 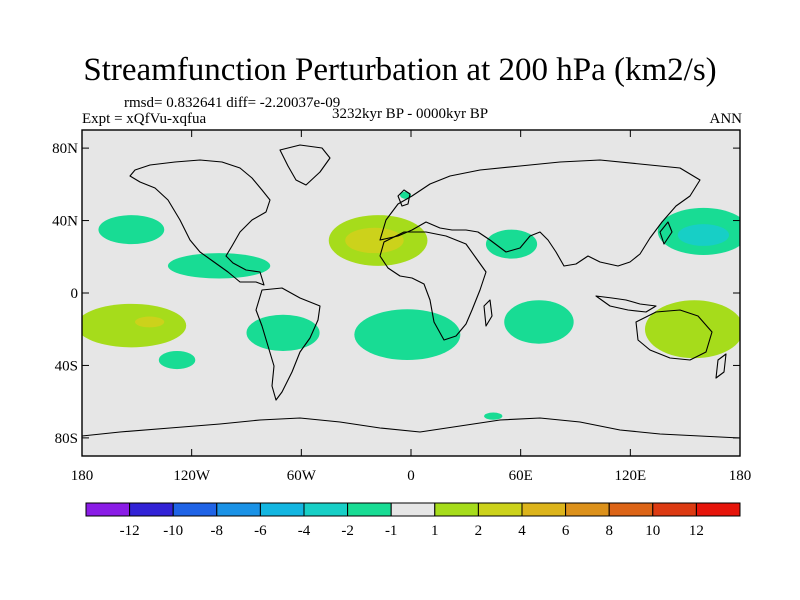 What do you see at coordinates (130, 531) in the screenshot?
I see `colorbar-label: -12` at bounding box center [130, 531].